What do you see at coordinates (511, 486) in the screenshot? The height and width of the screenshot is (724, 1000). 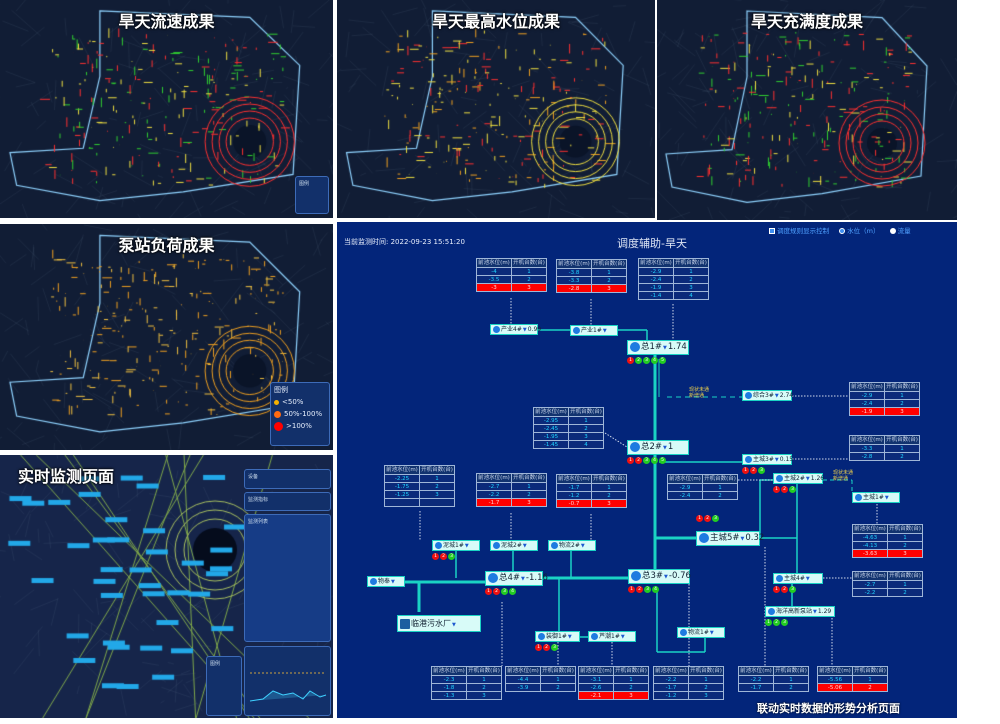 I see `table-row: -2.7 1` at bounding box center [511, 486].